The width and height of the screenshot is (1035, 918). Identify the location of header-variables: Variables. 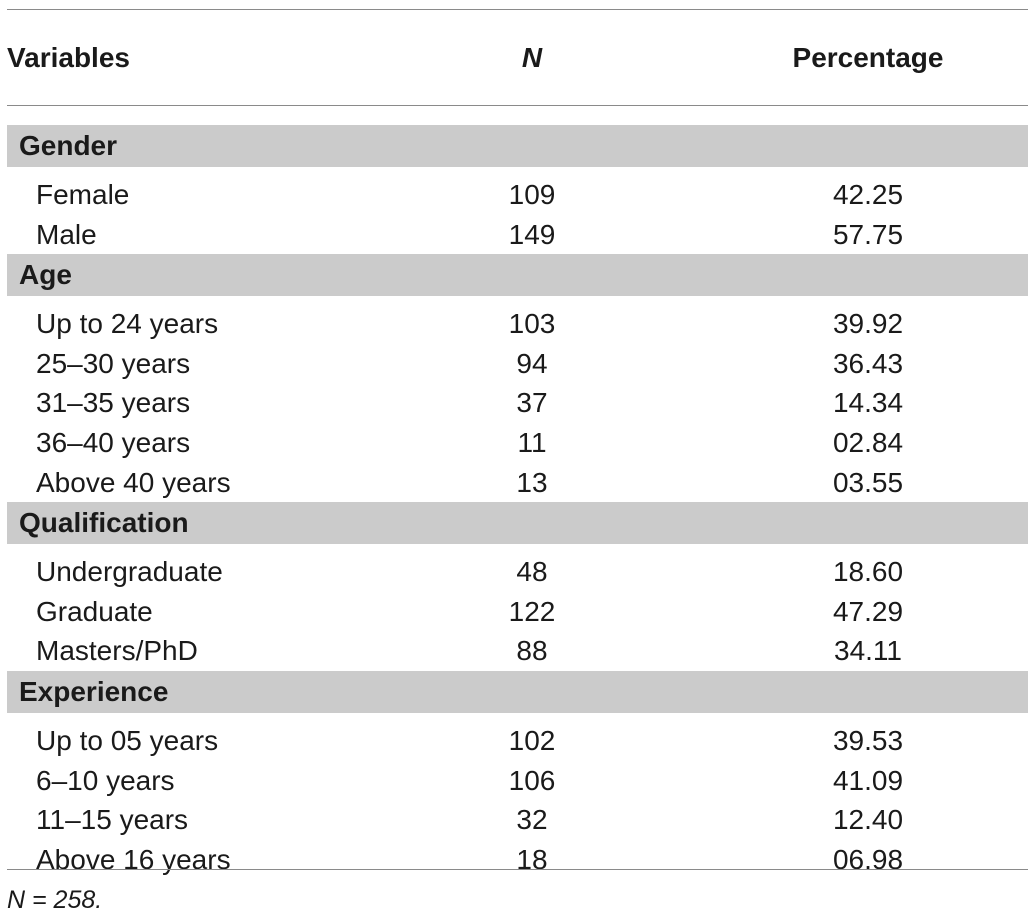
(68, 57).